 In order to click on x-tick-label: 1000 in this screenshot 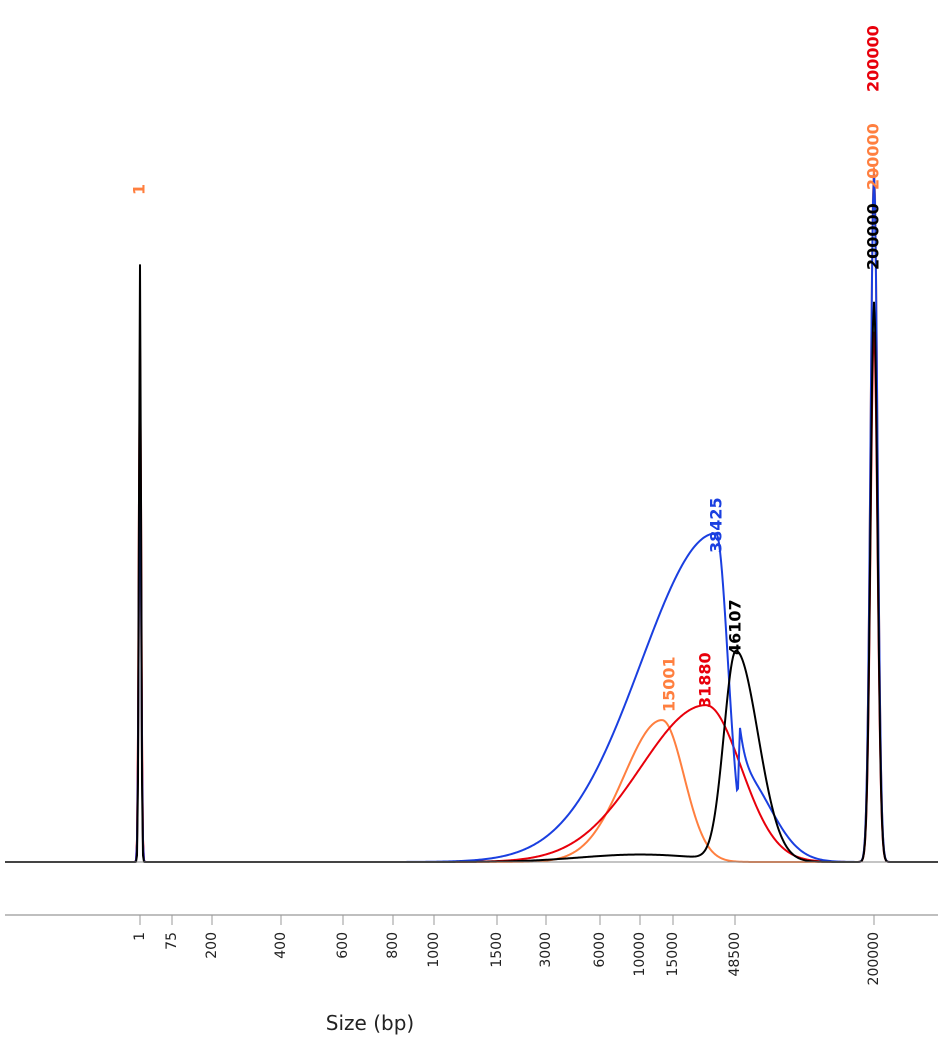, I will do `click(434, 950)`.